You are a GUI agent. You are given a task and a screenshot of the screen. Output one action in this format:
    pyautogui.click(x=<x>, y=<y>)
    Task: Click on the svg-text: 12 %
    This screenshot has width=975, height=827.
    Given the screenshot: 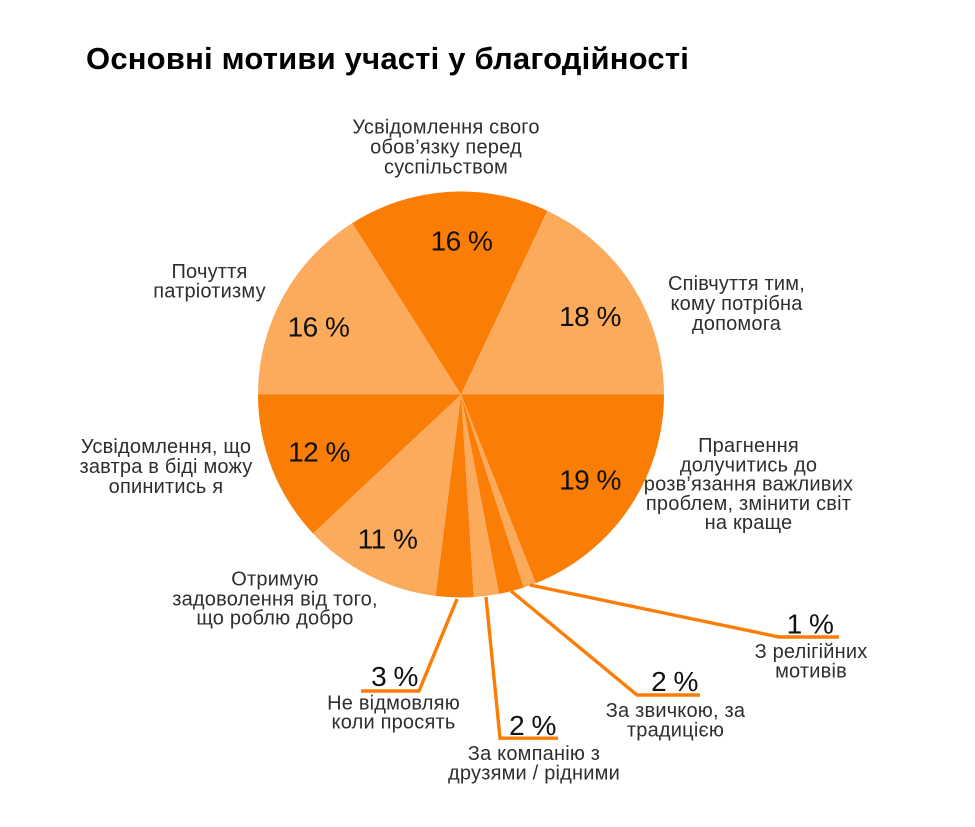 What is the action you would take?
    pyautogui.click(x=319, y=452)
    